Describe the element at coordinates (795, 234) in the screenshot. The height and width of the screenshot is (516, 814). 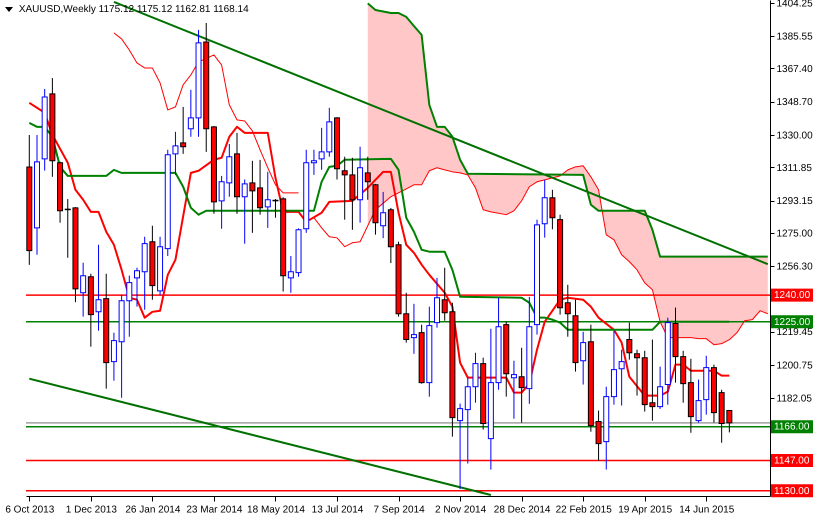
I see `y-tick-label: 1275.00` at that location.